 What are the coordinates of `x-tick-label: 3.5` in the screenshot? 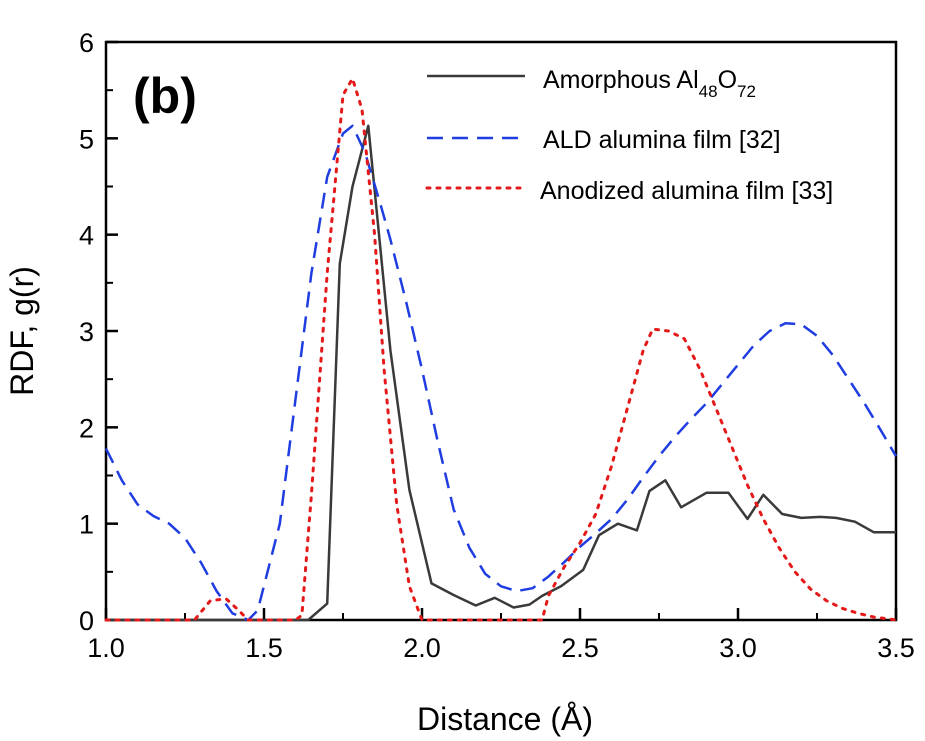 It's located at (896, 648).